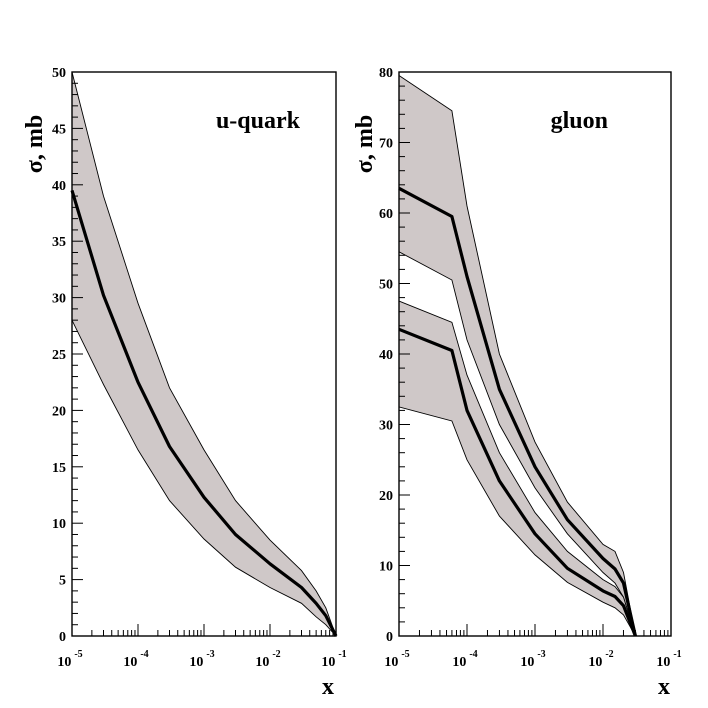  What do you see at coordinates (386, 73) in the screenshot?
I see `y-tick-label: 80` at bounding box center [386, 73].